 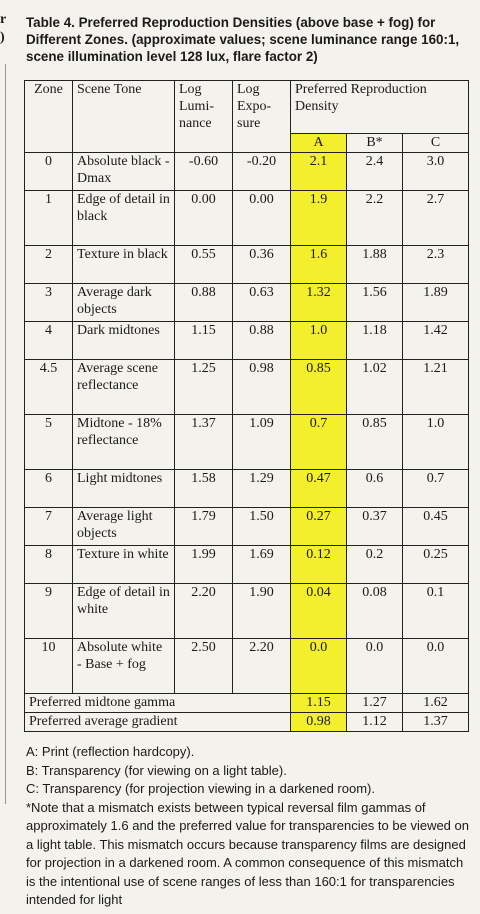 What do you see at coordinates (203, 488) in the screenshot?
I see `log-luminance-cell: 1.58` at bounding box center [203, 488].